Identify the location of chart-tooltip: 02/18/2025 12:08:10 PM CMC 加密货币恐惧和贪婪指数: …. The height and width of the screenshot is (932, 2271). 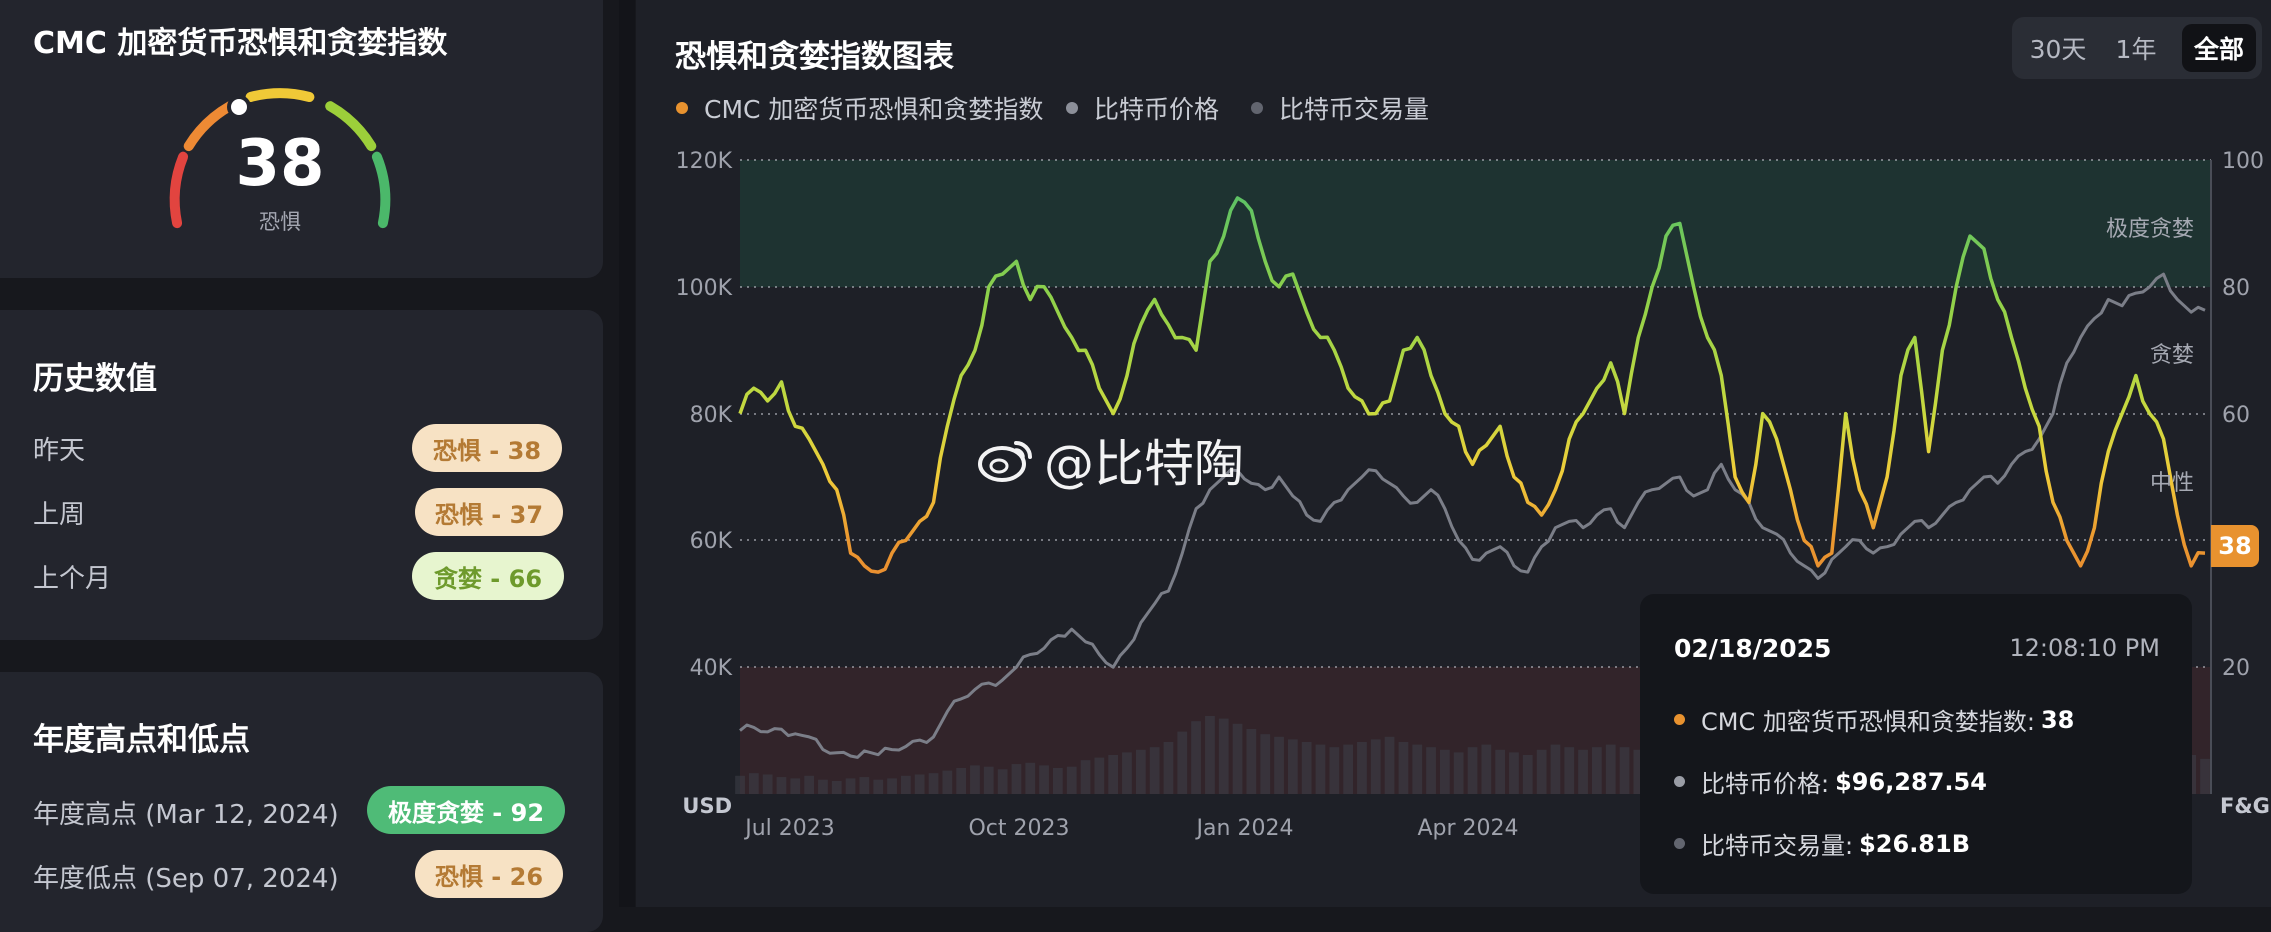
(1916, 744).